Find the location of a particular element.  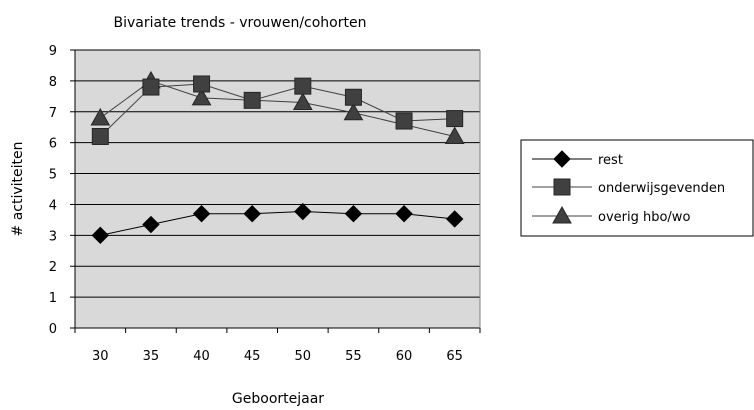

series-onderwijsgevenden is located at coordinates (277, 110).